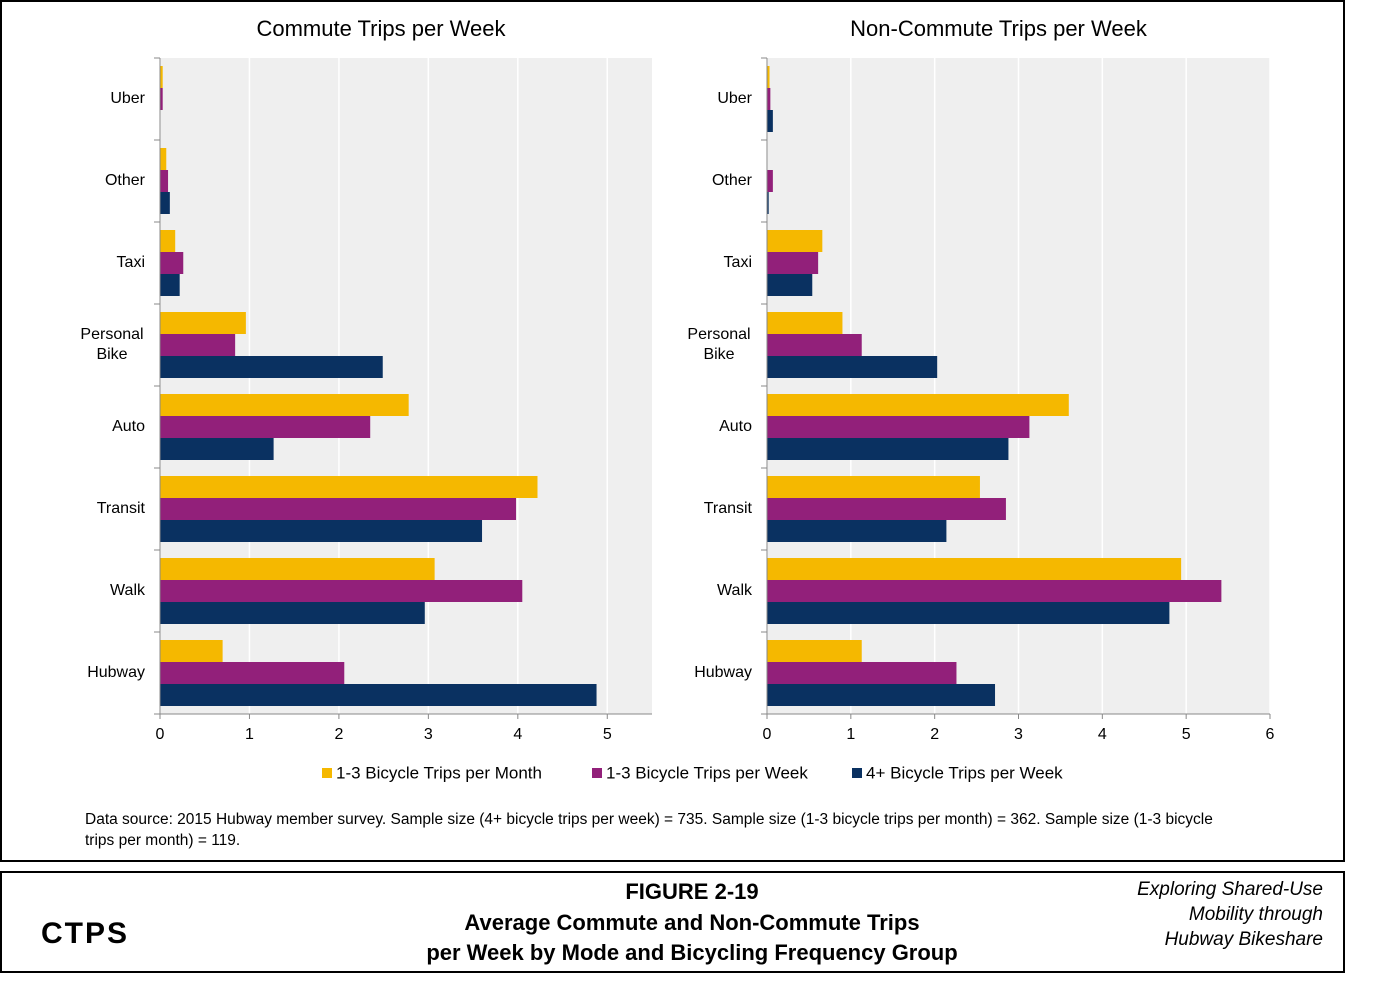  I want to click on footer-frame, so click(672, 922).